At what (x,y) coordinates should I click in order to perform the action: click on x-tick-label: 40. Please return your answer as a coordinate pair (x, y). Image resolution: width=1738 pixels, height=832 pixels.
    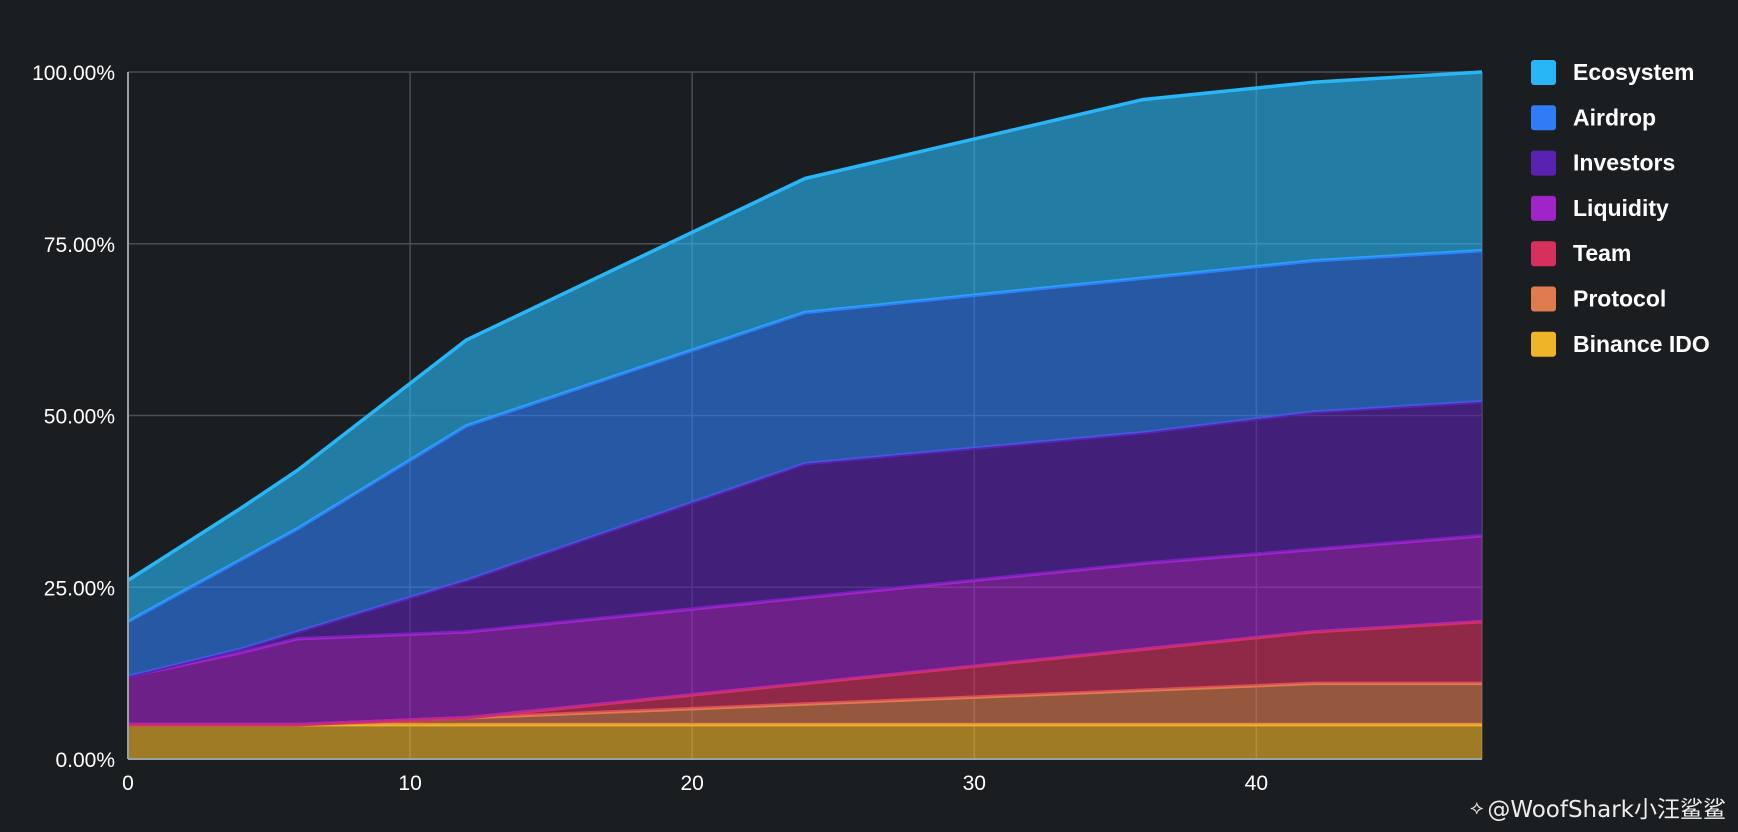
    Looking at the image, I should click on (1256, 783).